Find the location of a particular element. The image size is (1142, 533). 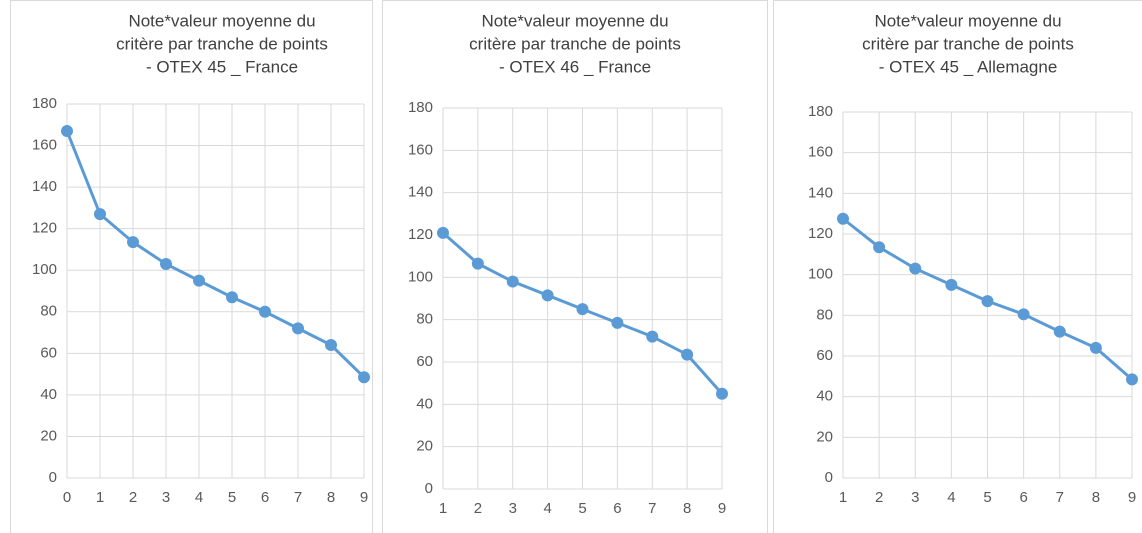

series-line is located at coordinates (215, 254).